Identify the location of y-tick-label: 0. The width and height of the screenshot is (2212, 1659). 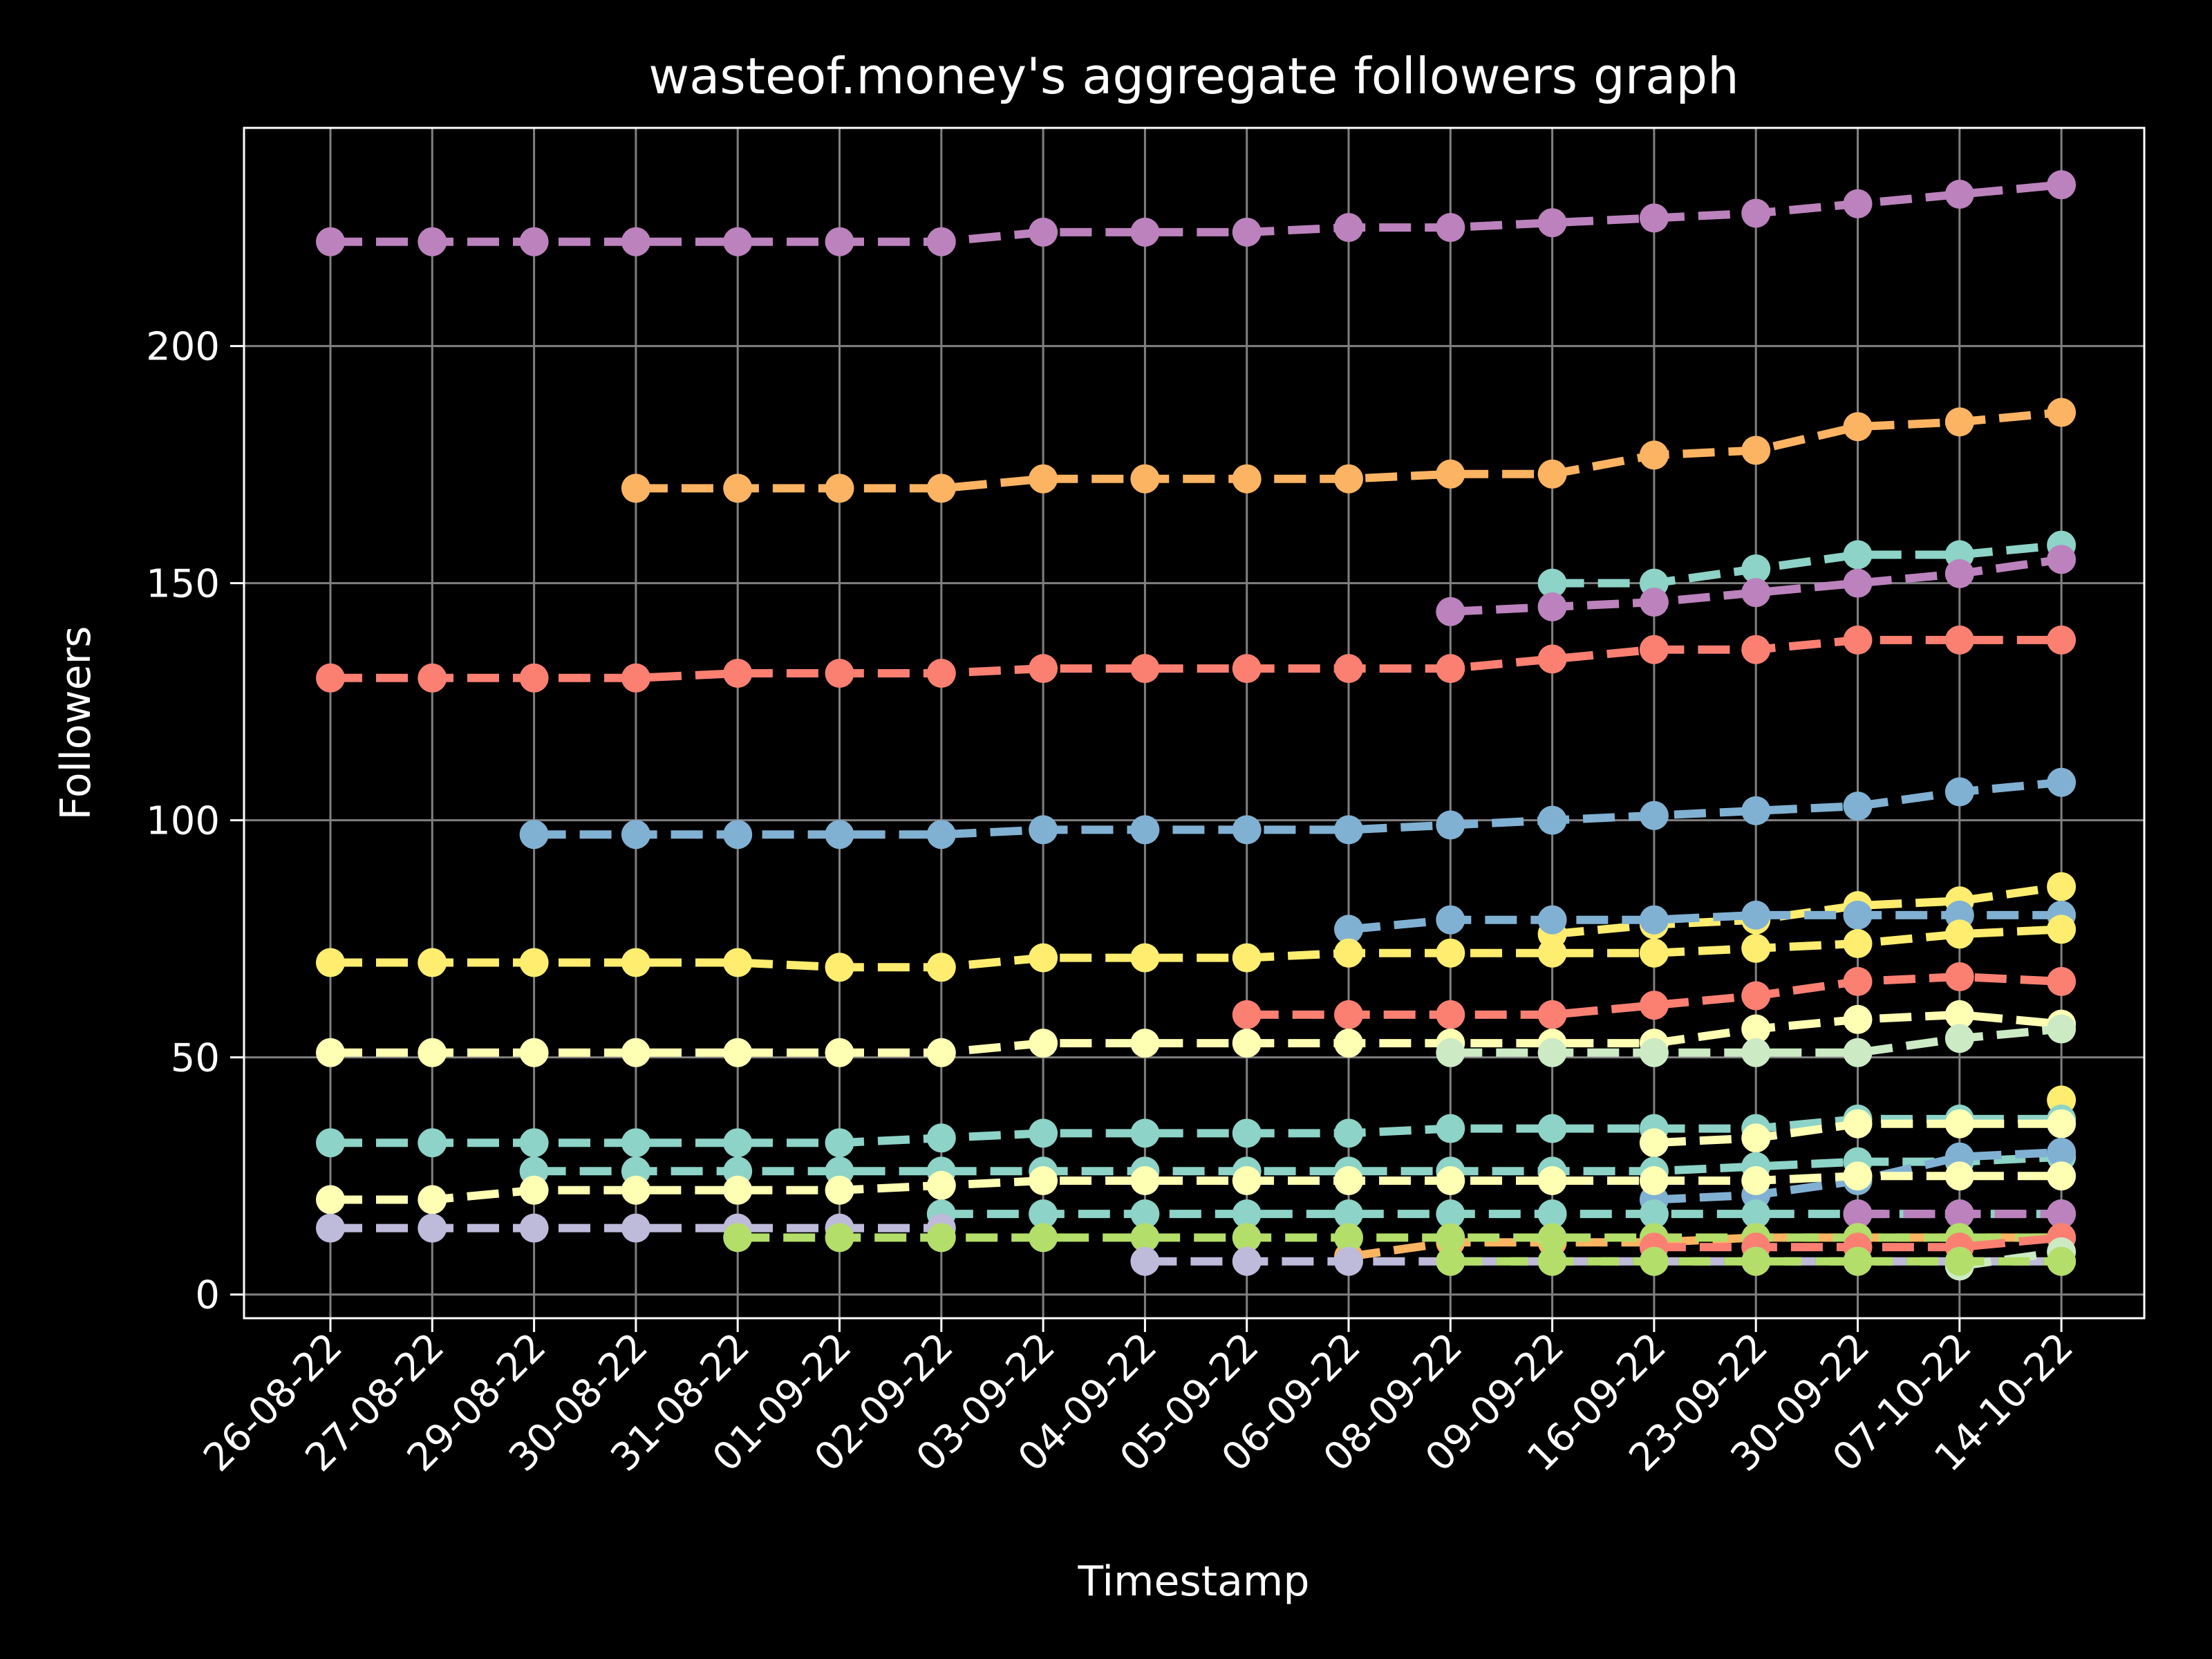
(208, 1295).